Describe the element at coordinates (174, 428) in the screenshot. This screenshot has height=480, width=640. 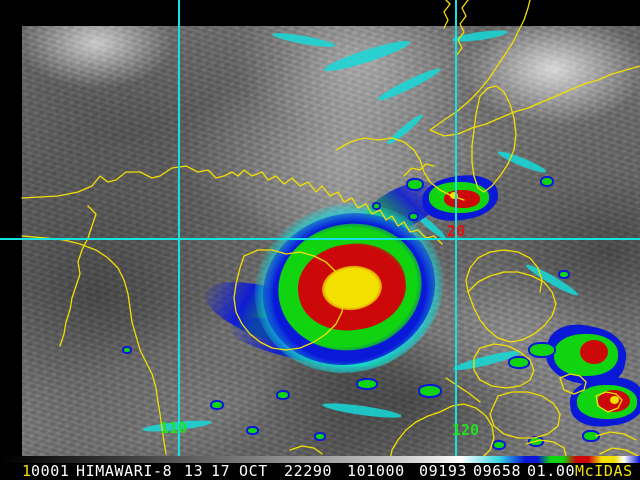
I see `graticule-label-longitude-110: 110` at that location.